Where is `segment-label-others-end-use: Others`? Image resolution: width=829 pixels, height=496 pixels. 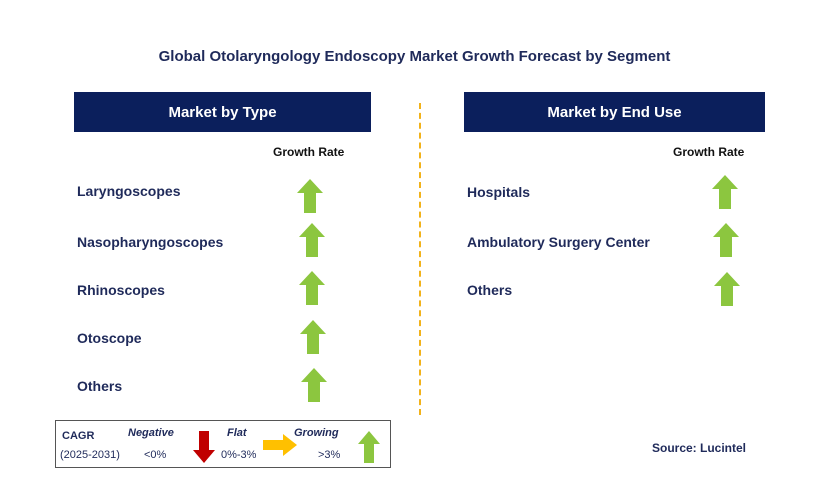
segment-label-others-end-use: Others is located at coordinates (490, 290).